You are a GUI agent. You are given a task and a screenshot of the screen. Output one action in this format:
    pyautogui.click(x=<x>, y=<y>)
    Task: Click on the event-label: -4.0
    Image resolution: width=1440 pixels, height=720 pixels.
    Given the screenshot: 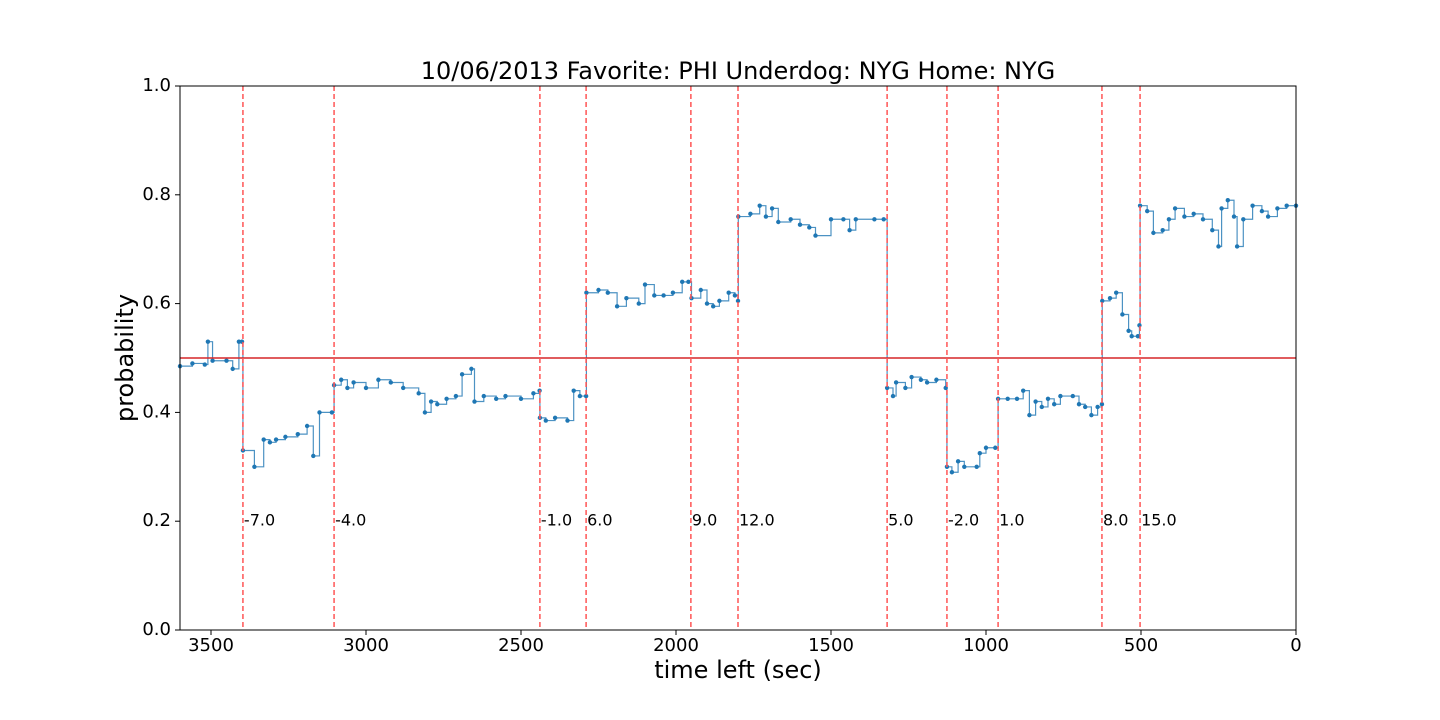 What is the action you would take?
    pyautogui.click(x=350, y=520)
    